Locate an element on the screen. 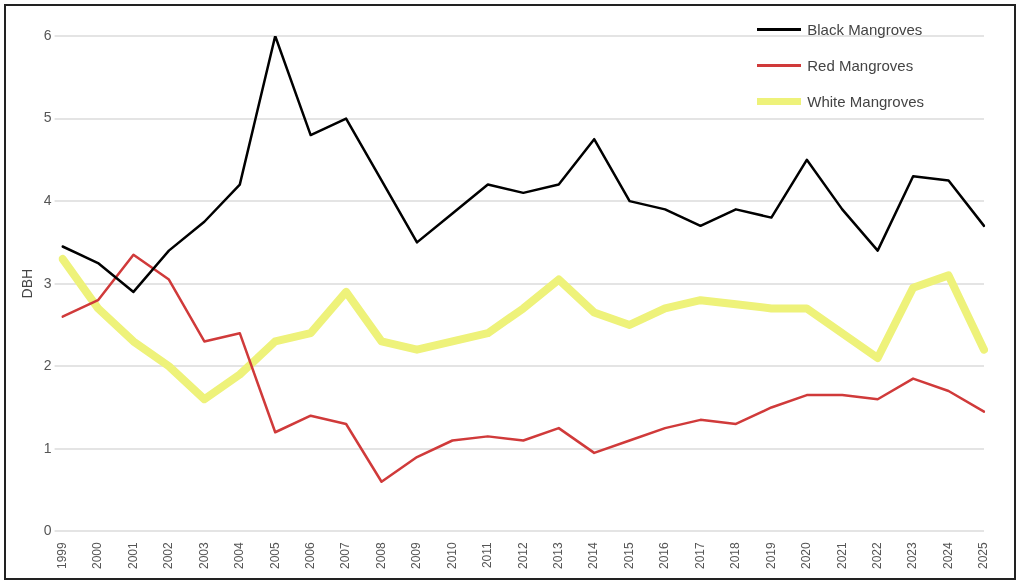 Image resolution: width=1024 pixels, height=586 pixels. x-tick-label: 2019 is located at coordinates (770, 555).